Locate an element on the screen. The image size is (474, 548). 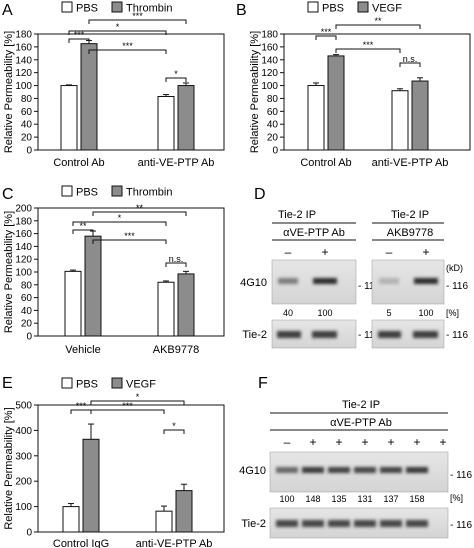
chart-c-ytick-label: 180 is located at coordinates (23, 221).